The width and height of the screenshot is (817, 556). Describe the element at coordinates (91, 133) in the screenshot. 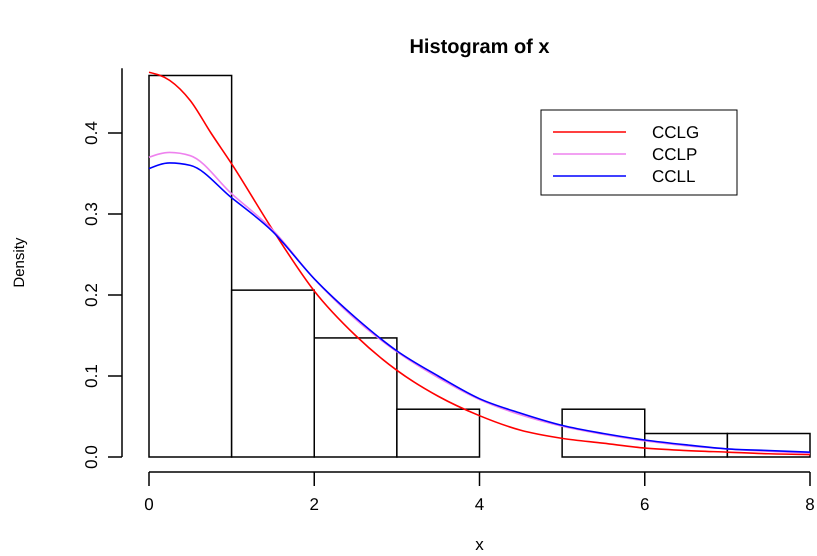

I see `y-tick-label: 0.4` at that location.